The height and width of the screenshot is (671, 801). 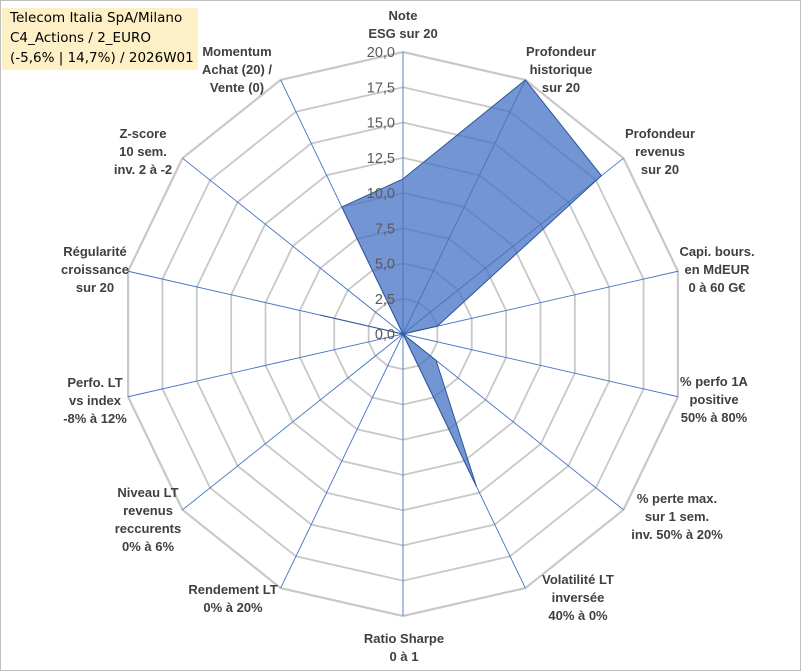 I want to click on axis-label-group: Profondeur revenus sur 20, so click(x=660, y=151).